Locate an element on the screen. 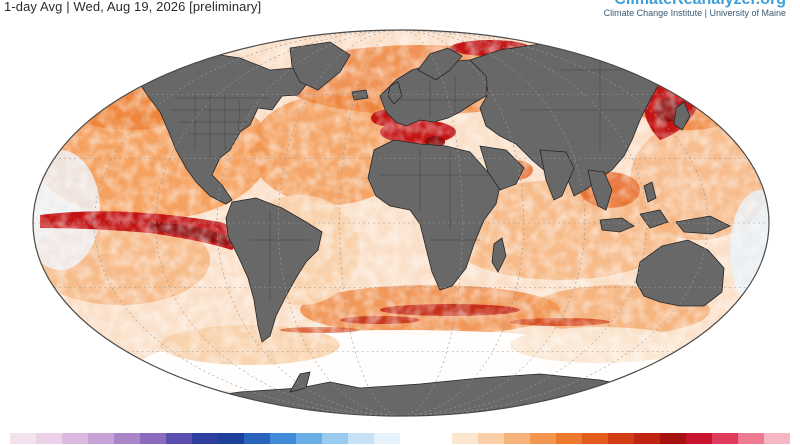 Image resolution: width=800 pixels, height=445 pixels. land-japan is located at coordinates (682, 116).